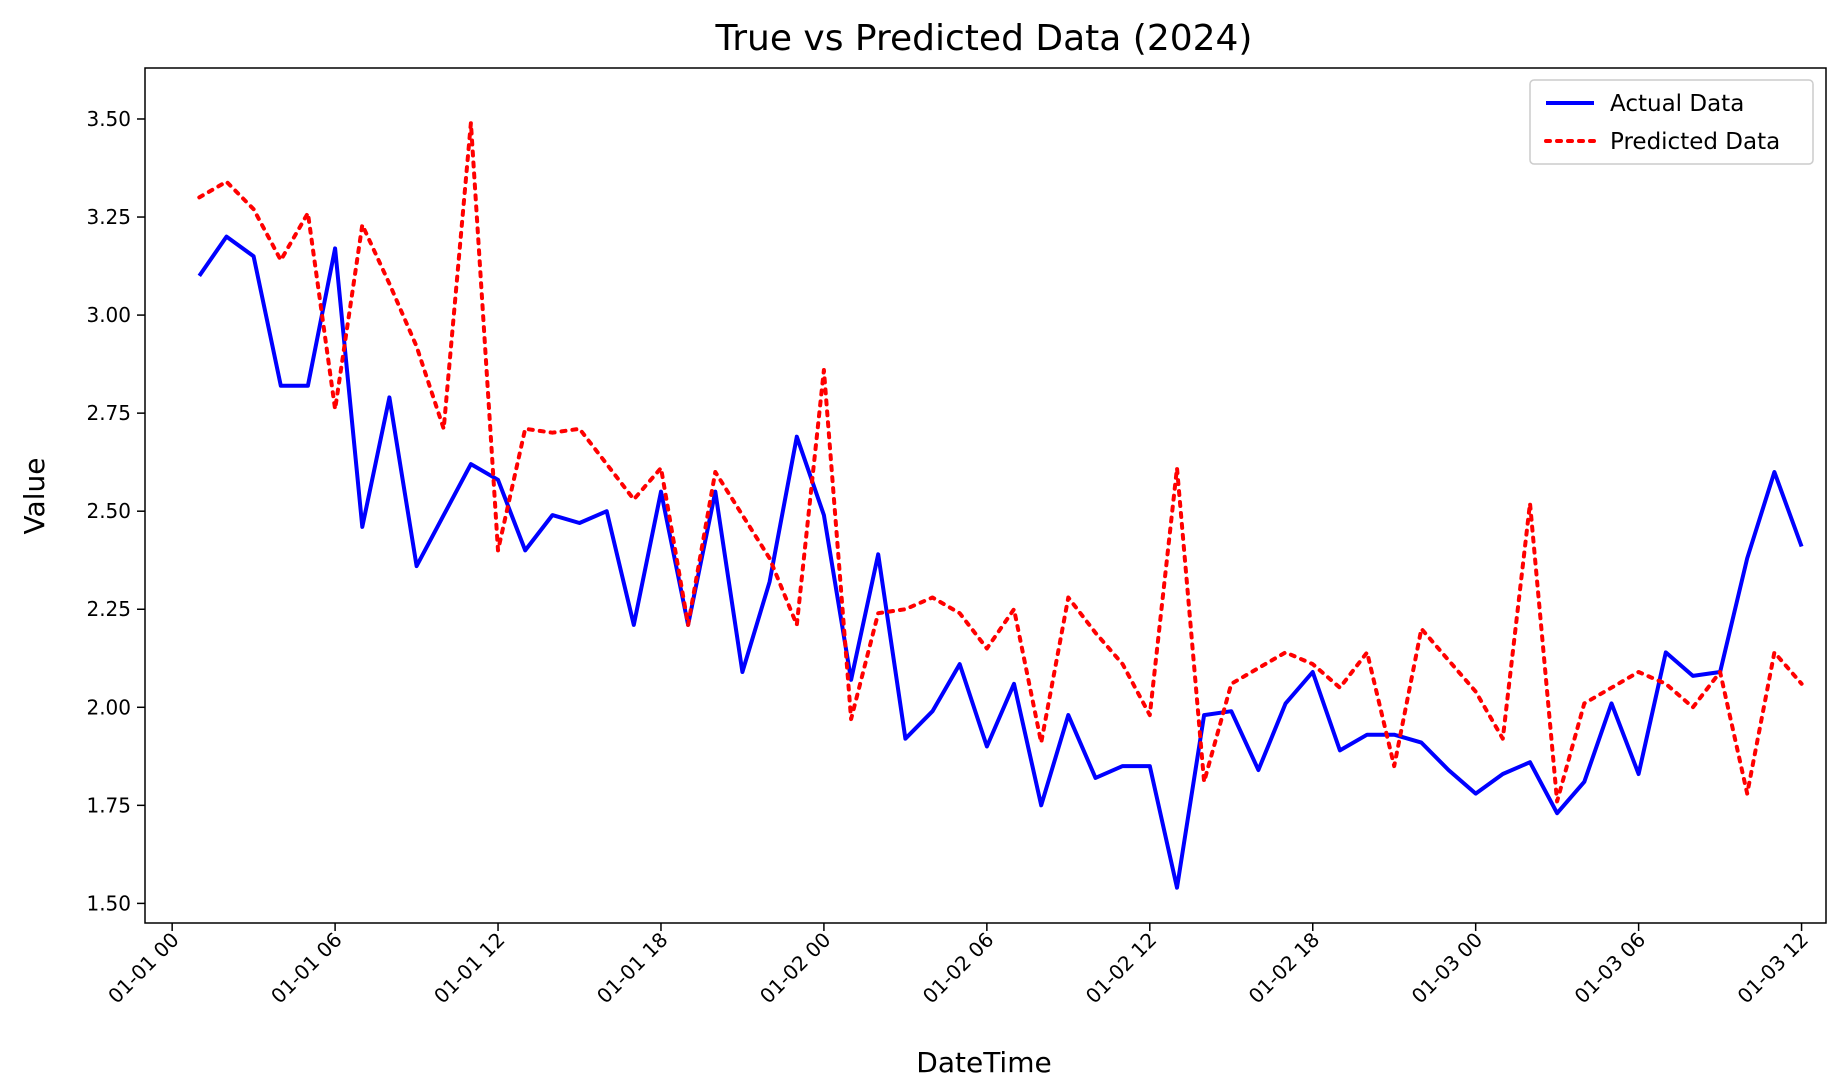 The width and height of the screenshot is (1842, 1082). Describe the element at coordinates (306, 968) in the screenshot. I see `x-tick-label: 01-01 06` at that location.